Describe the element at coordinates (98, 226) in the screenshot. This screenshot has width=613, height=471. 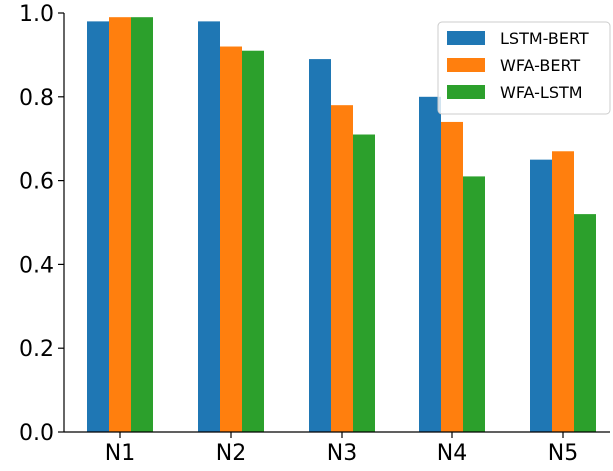
I see `bar-lstm-bert-n1` at that location.